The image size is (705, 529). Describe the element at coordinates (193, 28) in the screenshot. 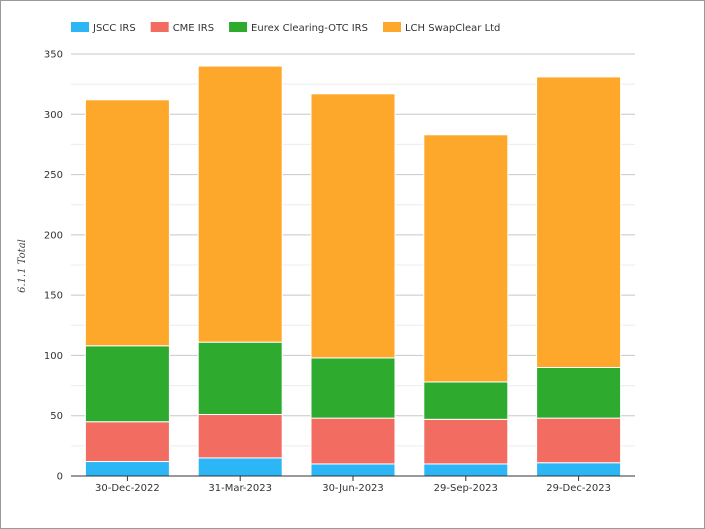

I see `legend-label: CME IRS` at that location.